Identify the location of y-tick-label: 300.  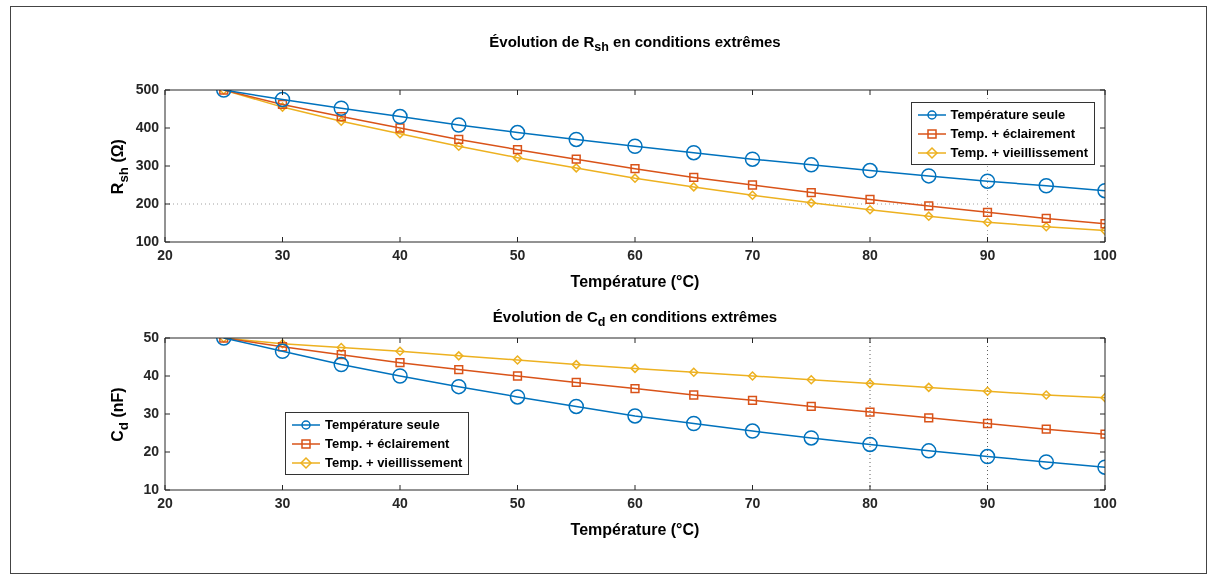
(147, 164).